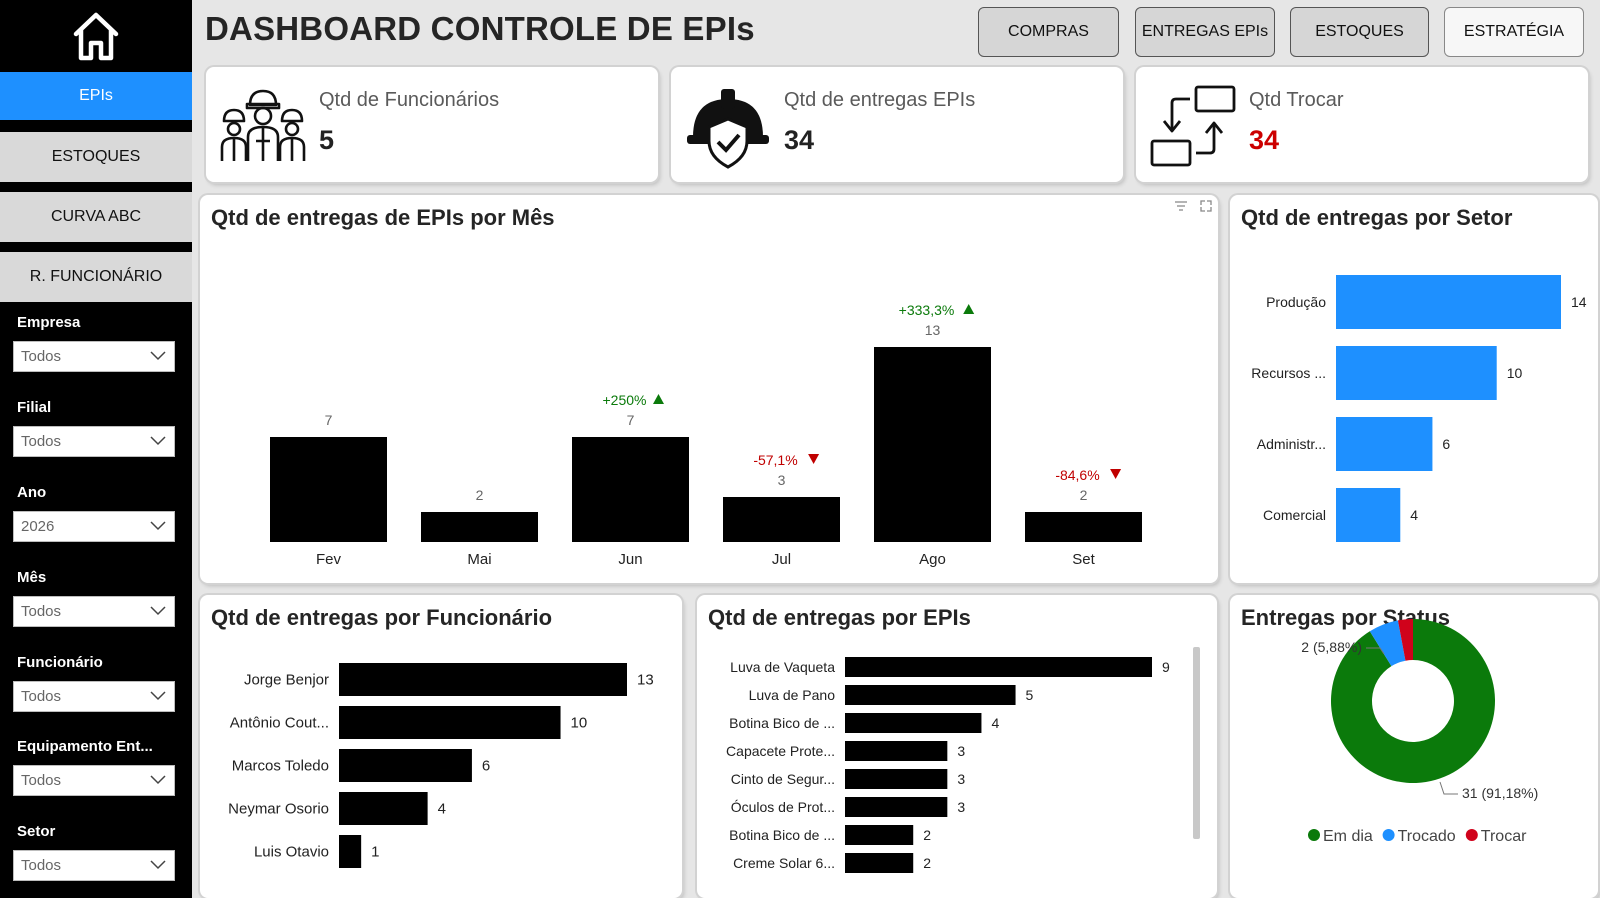 This screenshot has width=1600, height=898. Describe the element at coordinates (1296, 100) in the screenshot. I see `kpi-label: Qtd Trocar` at that location.